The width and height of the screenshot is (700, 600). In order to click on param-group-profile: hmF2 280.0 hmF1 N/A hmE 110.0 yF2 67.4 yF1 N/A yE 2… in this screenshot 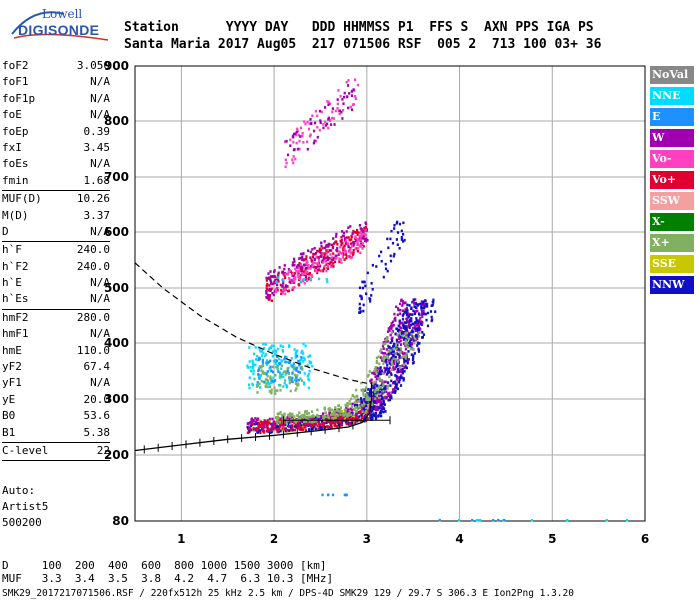, I will do `click(56, 375)`.